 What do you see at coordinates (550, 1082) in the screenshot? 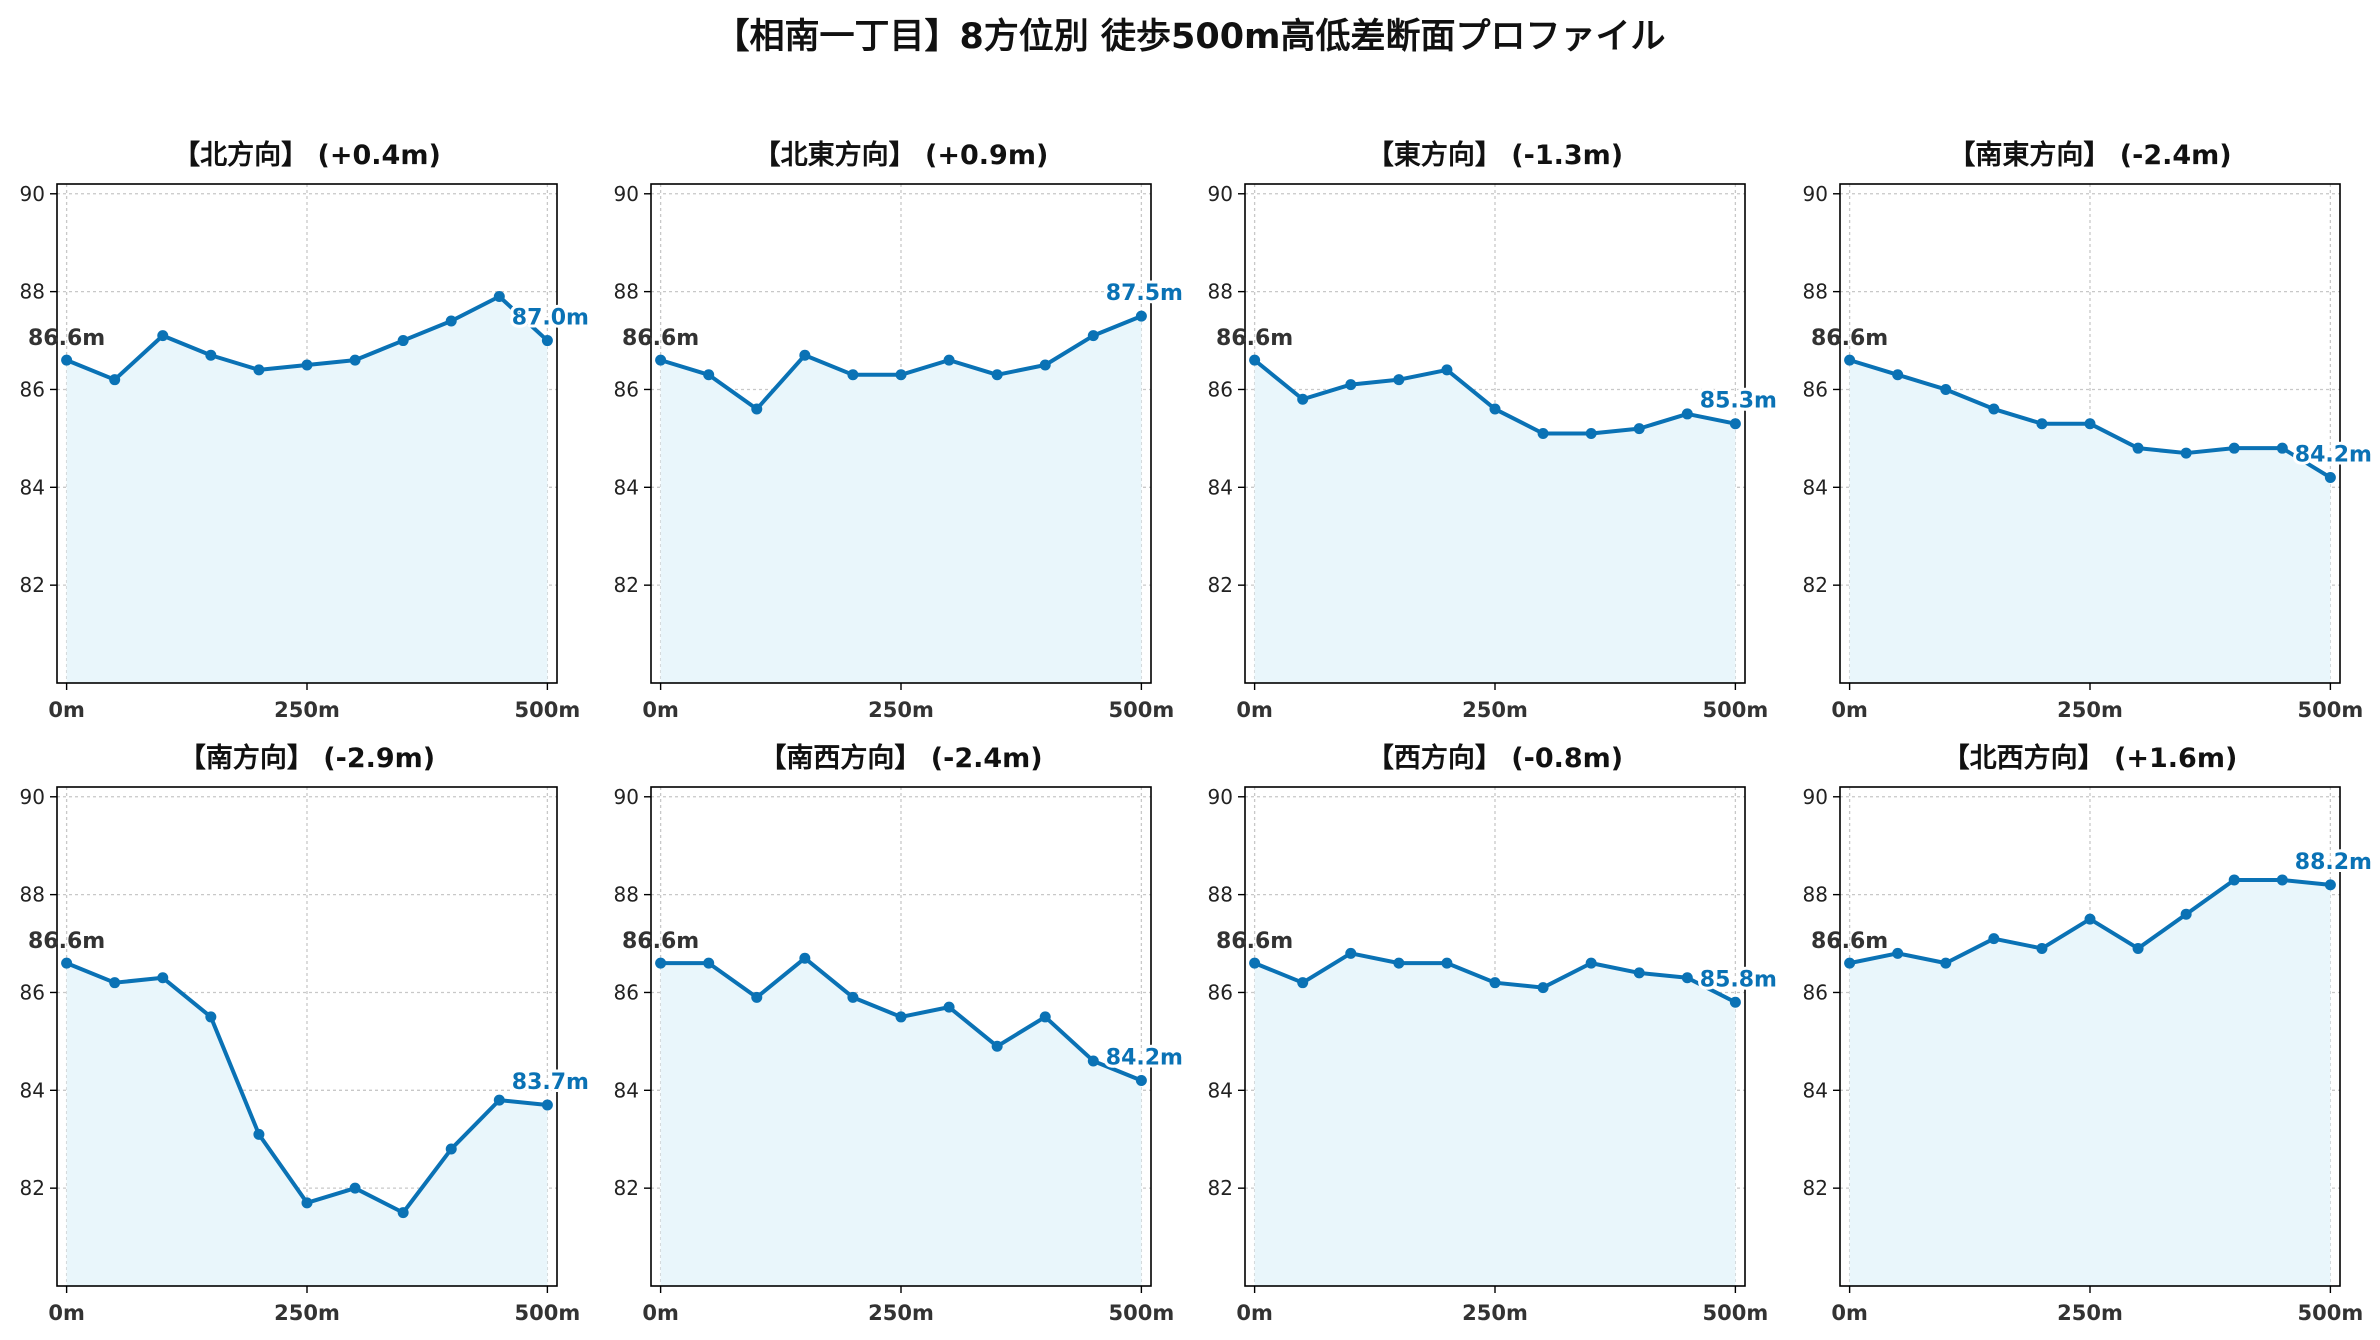
I see `end-elevation-label: 83.7m` at bounding box center [550, 1082].